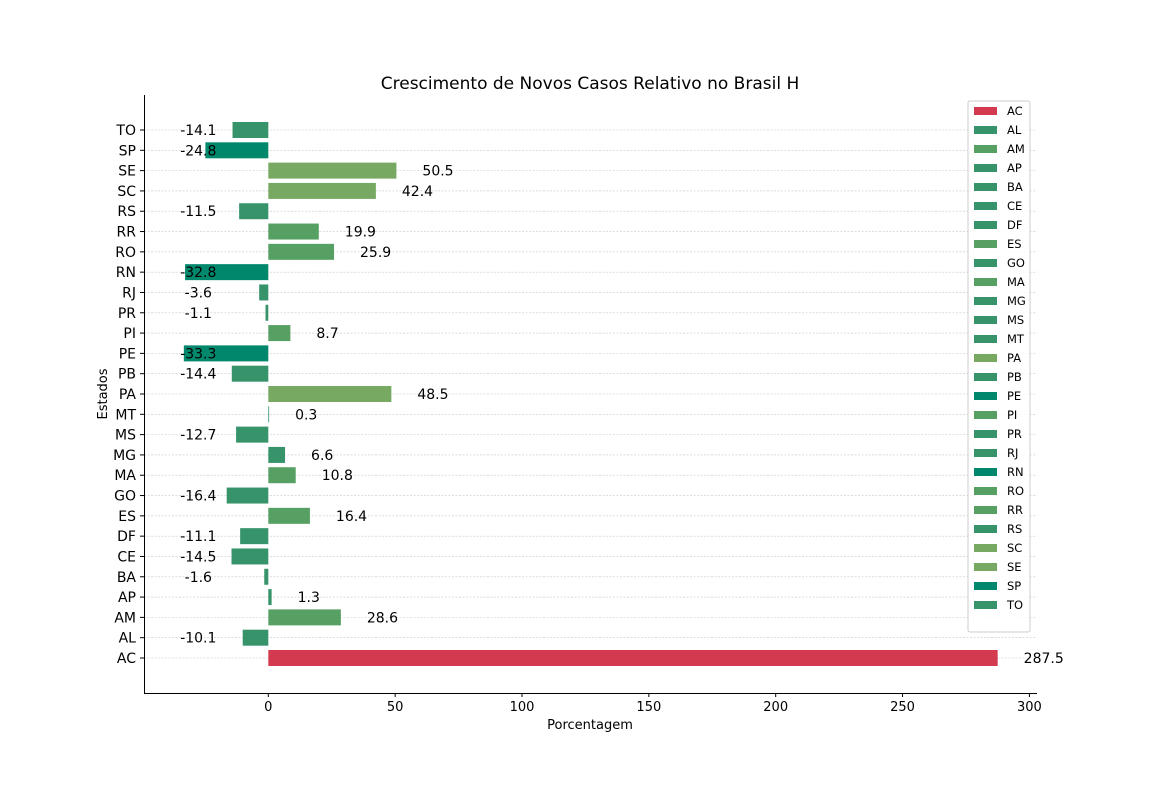 The width and height of the screenshot is (1152, 797). I want to click on data-label-pa: 48.5, so click(432, 395).